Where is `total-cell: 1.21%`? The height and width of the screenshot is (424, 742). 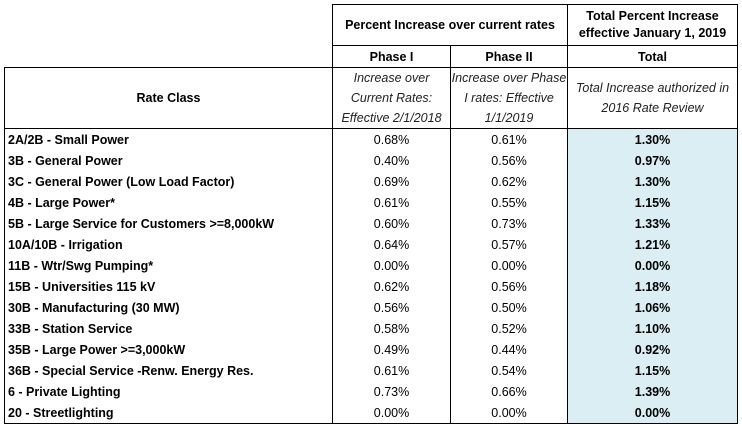 total-cell: 1.21% is located at coordinates (652, 244).